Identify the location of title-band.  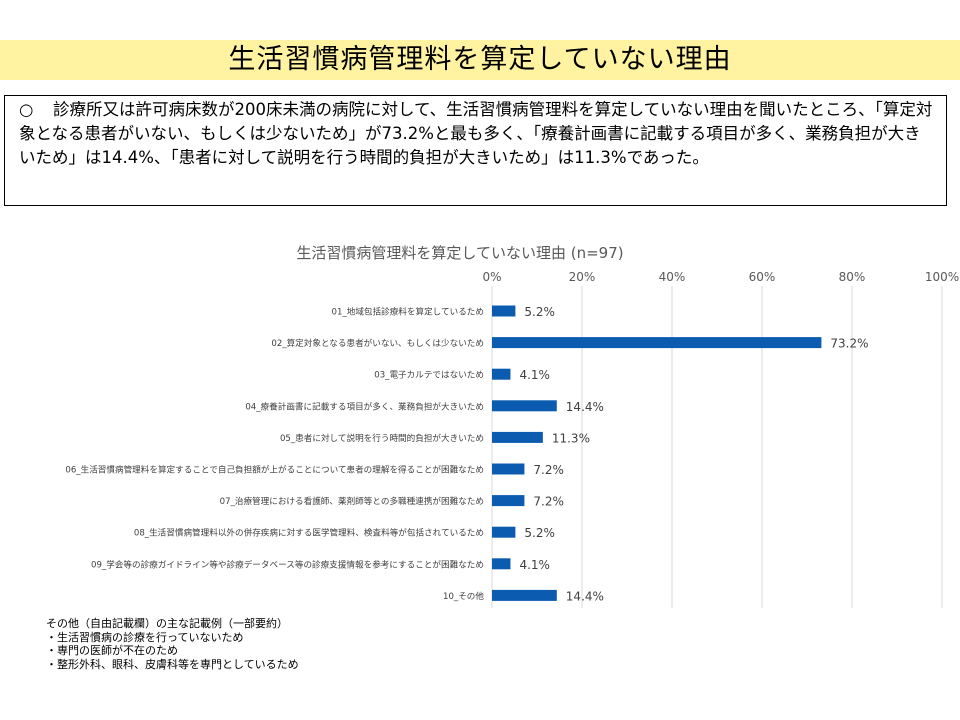
(480, 60).